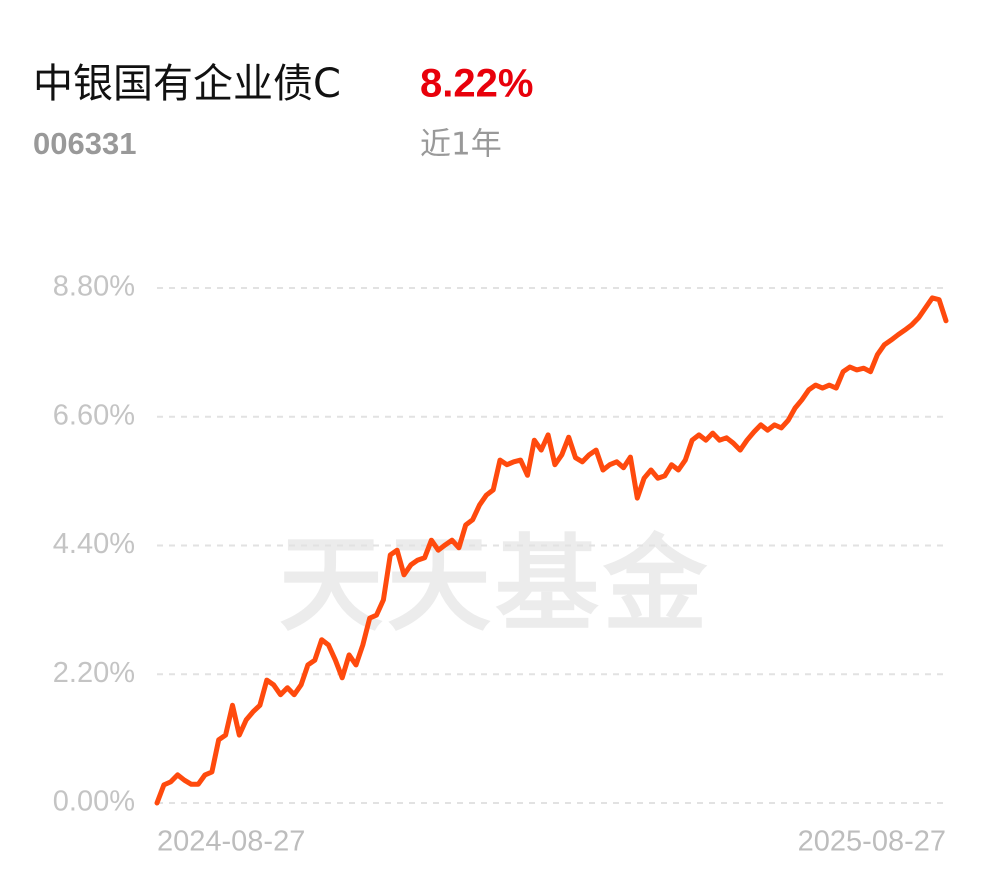 The height and width of the screenshot is (878, 990). Describe the element at coordinates (84, 143) in the screenshot. I see `fund-code: 006331` at that location.